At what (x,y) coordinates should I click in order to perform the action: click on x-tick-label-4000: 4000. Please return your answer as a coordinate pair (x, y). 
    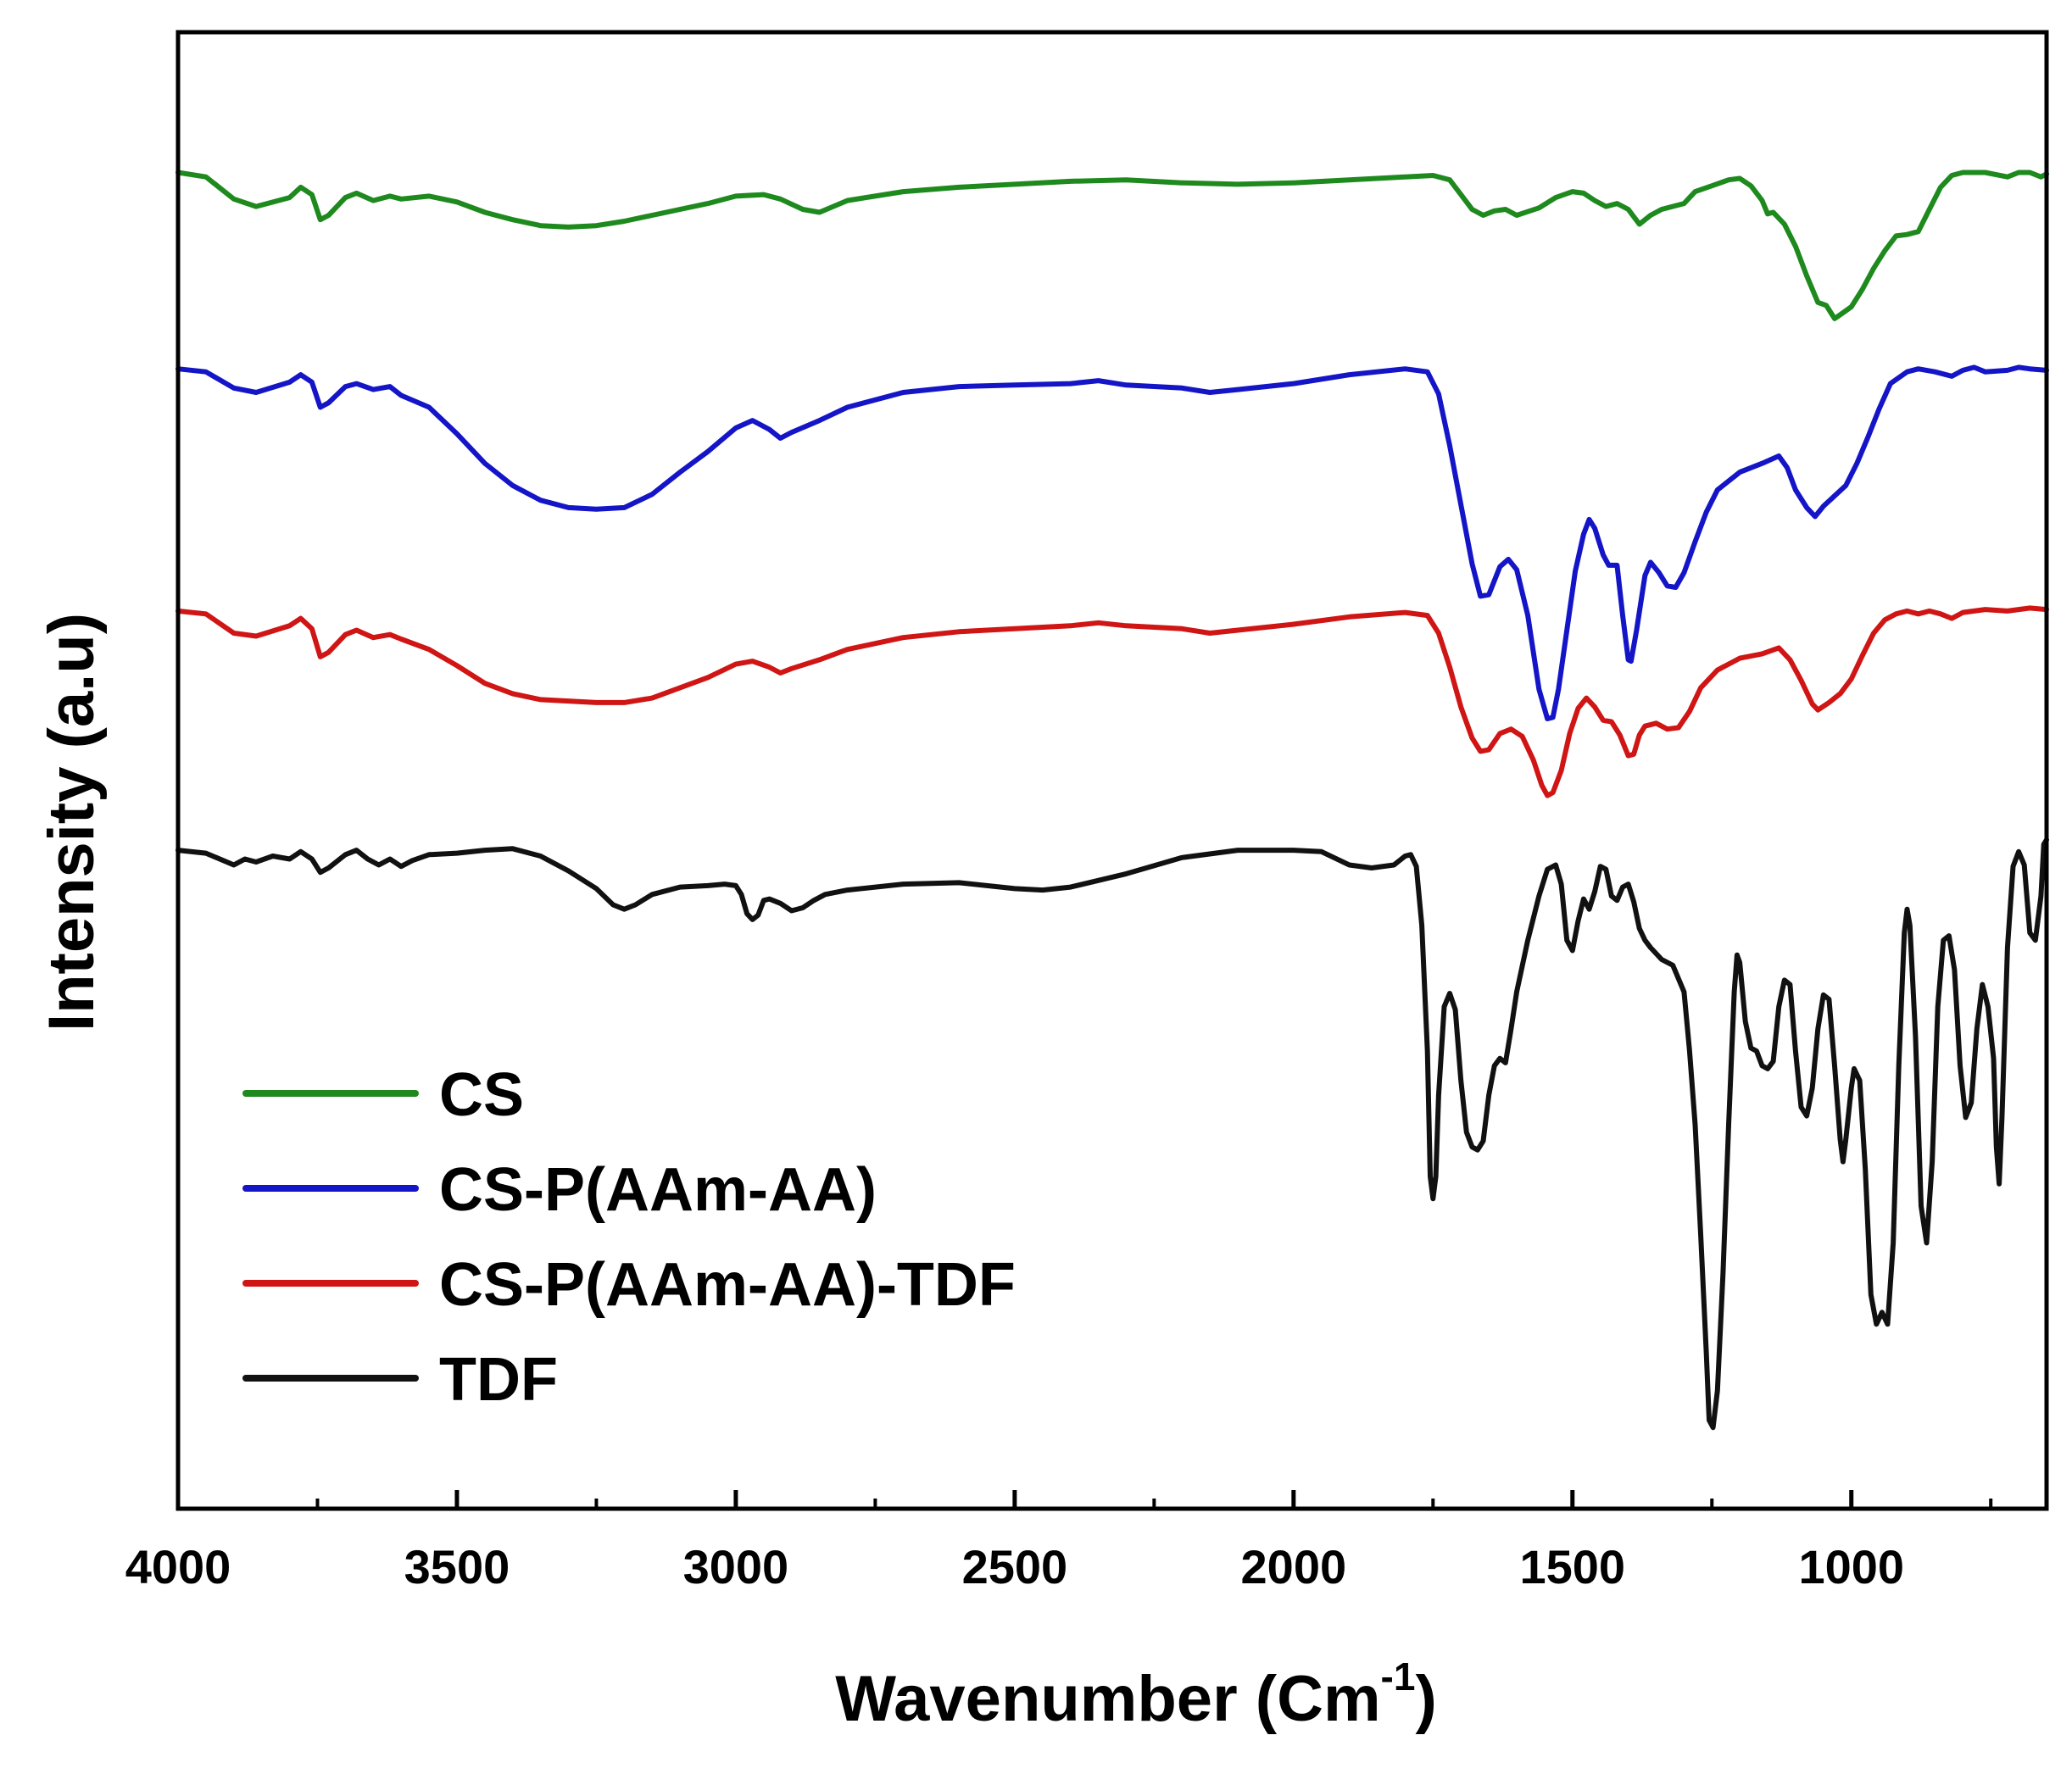
    Looking at the image, I should click on (178, 1567).